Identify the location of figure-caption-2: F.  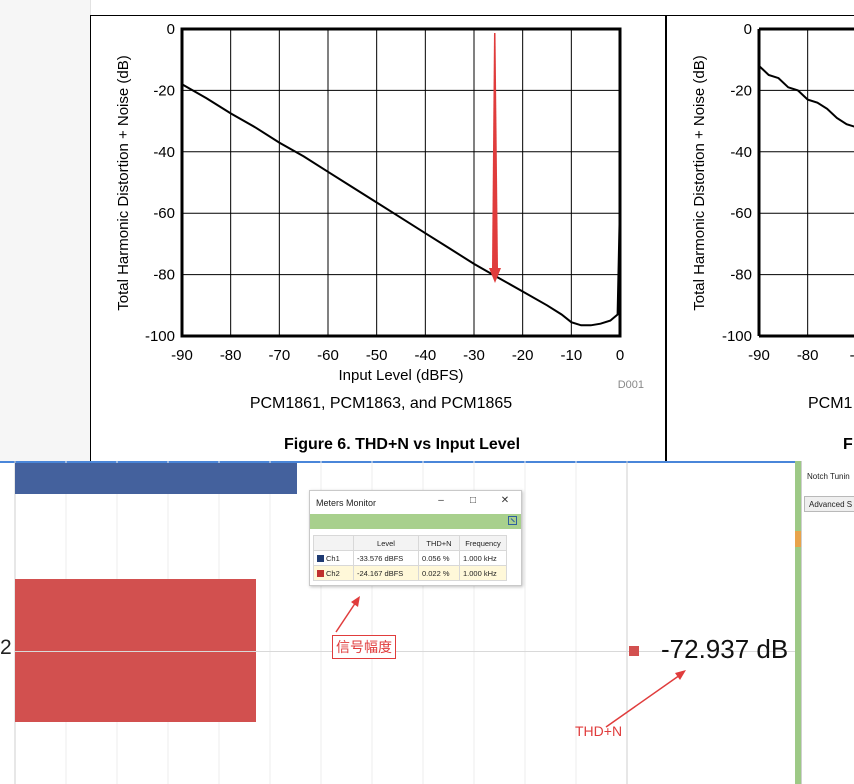
(848, 444).